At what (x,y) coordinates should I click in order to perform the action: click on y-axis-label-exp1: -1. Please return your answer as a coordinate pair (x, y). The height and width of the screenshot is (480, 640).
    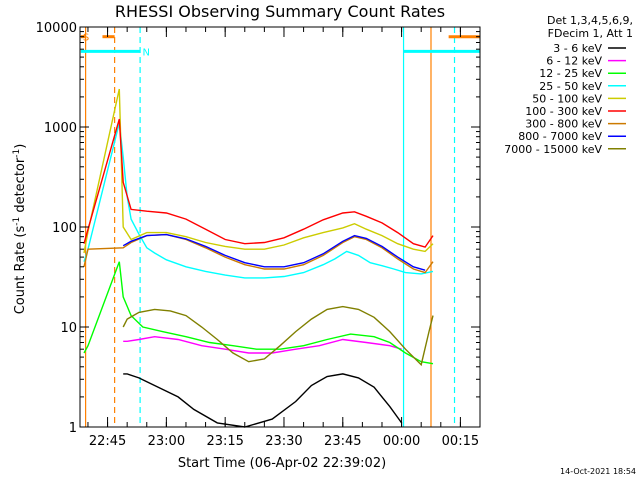
    Looking at the image, I should click on (17, 221).